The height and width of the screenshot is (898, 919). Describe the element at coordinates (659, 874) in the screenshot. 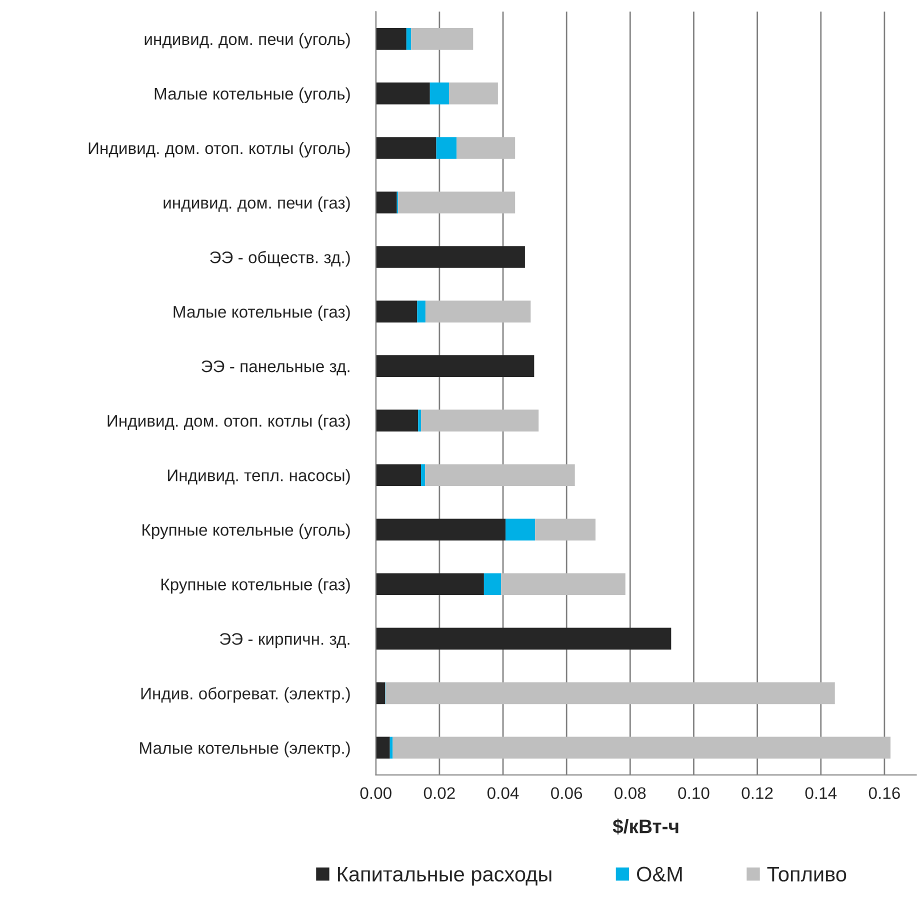

I see `legend-label: O&M` at that location.